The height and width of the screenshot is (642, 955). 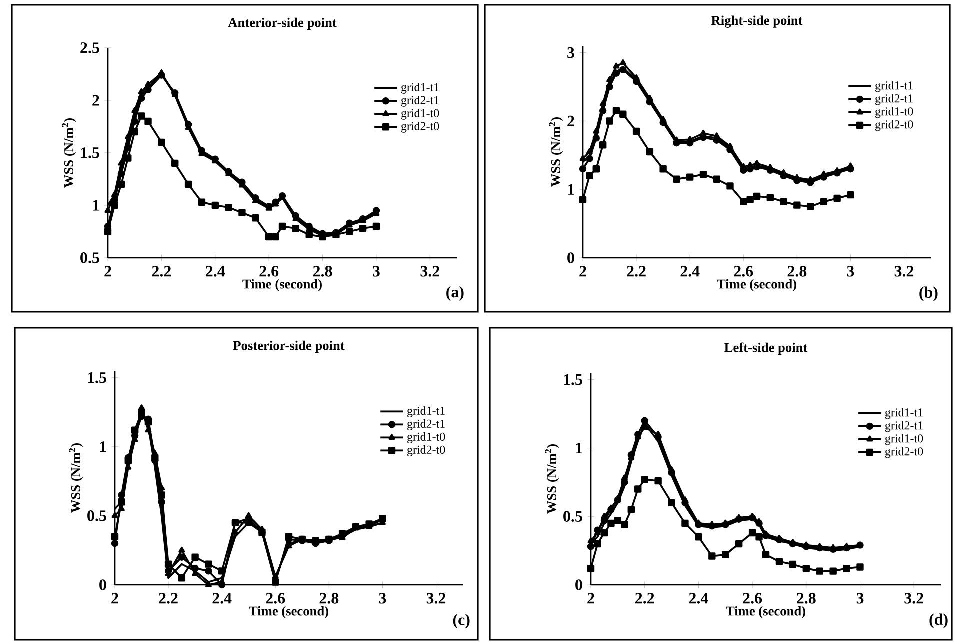 I want to click on text: (c), so click(x=461, y=621).